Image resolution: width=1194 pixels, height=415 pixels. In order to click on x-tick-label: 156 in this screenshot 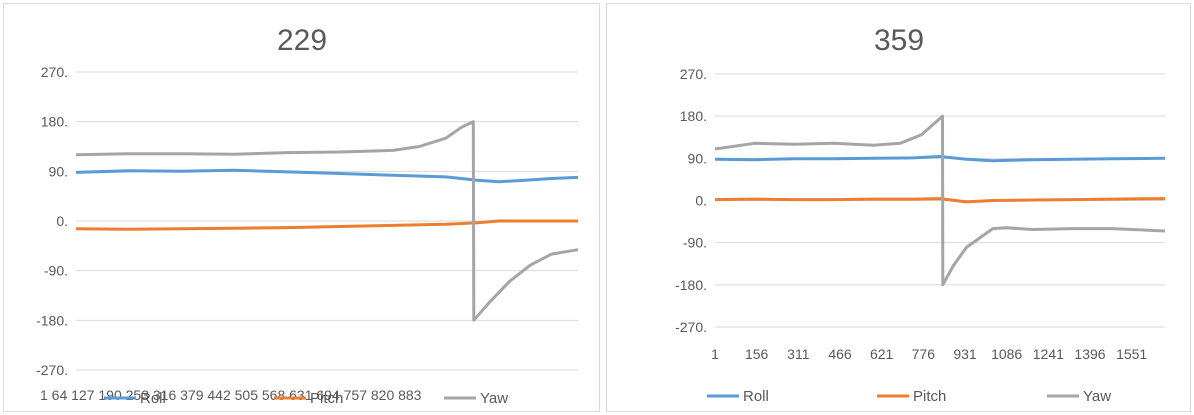, I will do `click(757, 354)`.